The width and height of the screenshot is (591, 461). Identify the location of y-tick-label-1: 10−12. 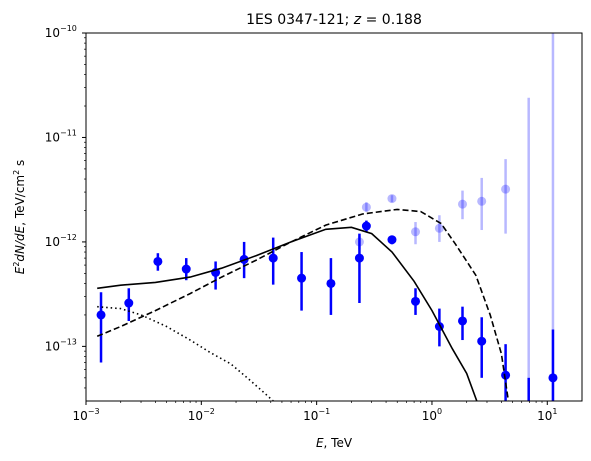
(61, 241).